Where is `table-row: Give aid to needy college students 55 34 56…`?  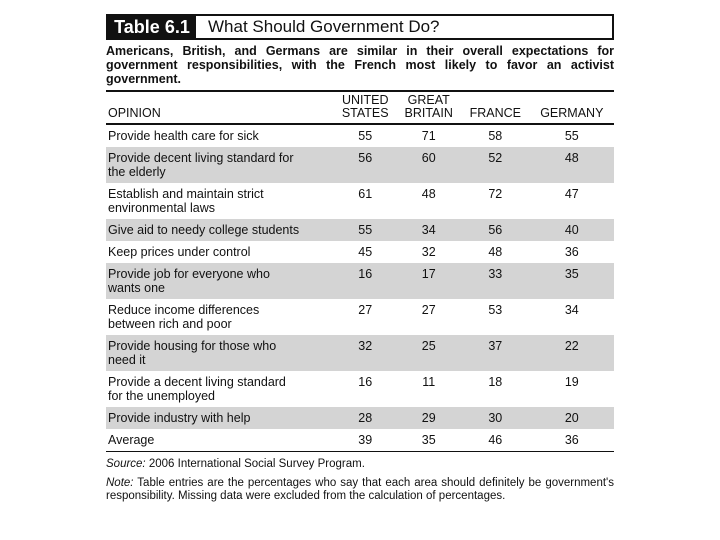 table-row: Give aid to needy college students 55 34 56… is located at coordinates (360, 230).